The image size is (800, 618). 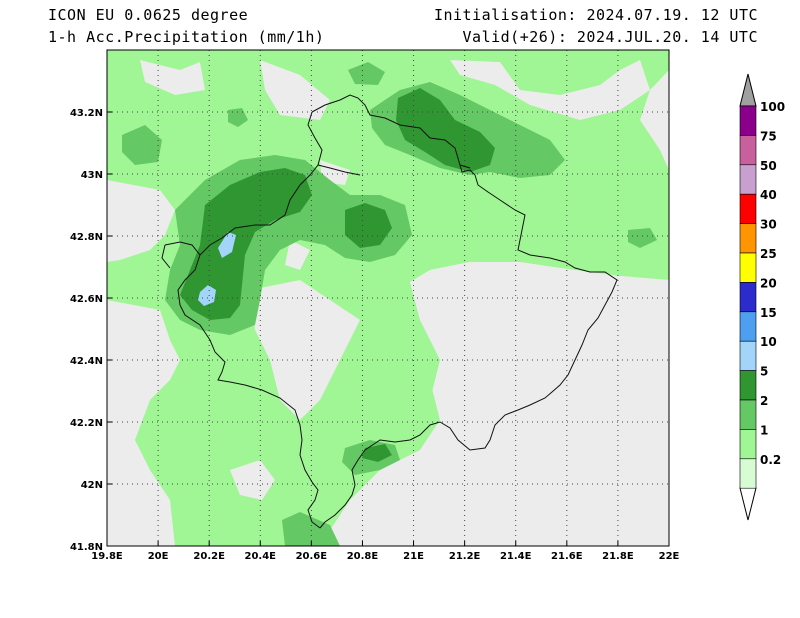 What do you see at coordinates (312, 556) in the screenshot?
I see `lon-label: 20.6E` at bounding box center [312, 556].